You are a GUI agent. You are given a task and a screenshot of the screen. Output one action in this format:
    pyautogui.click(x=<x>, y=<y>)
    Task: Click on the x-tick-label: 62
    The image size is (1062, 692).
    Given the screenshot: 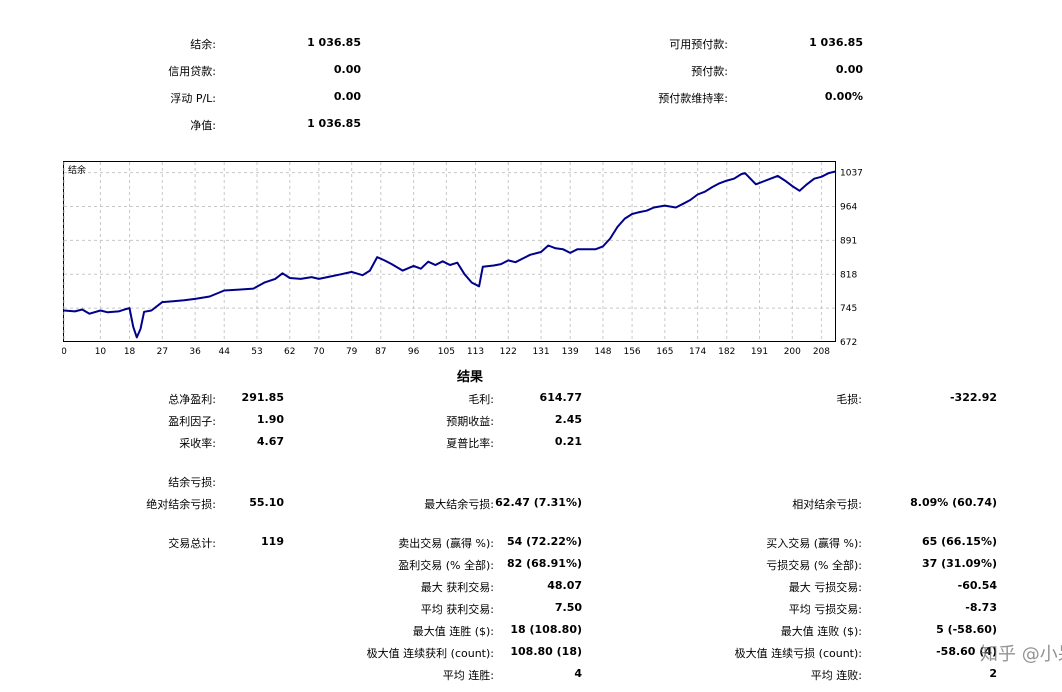 What is the action you would take?
    pyautogui.click(x=289, y=351)
    